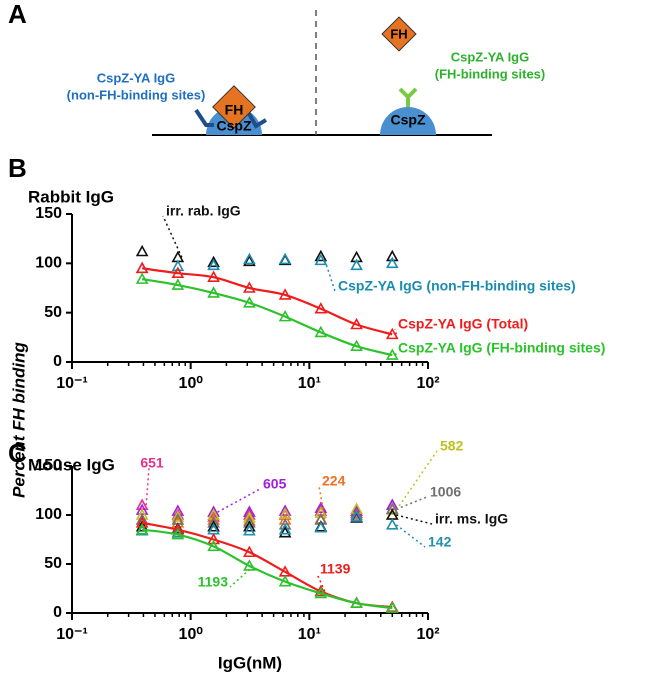 The width and height of the screenshot is (666, 678). Describe the element at coordinates (471, 519) in the screenshot. I see `series-label: irr. ms. IgG` at that location.